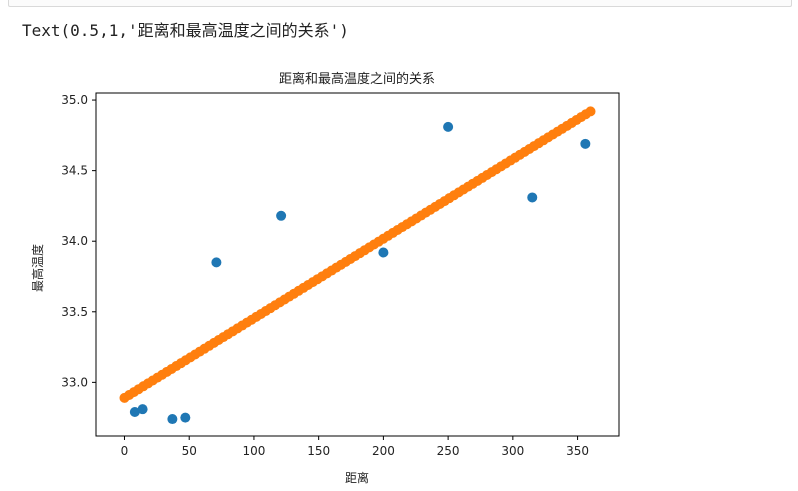 This screenshot has height=491, width=798. Describe the element at coordinates (590, 111) in the screenshot. I see `orange-point` at that location.